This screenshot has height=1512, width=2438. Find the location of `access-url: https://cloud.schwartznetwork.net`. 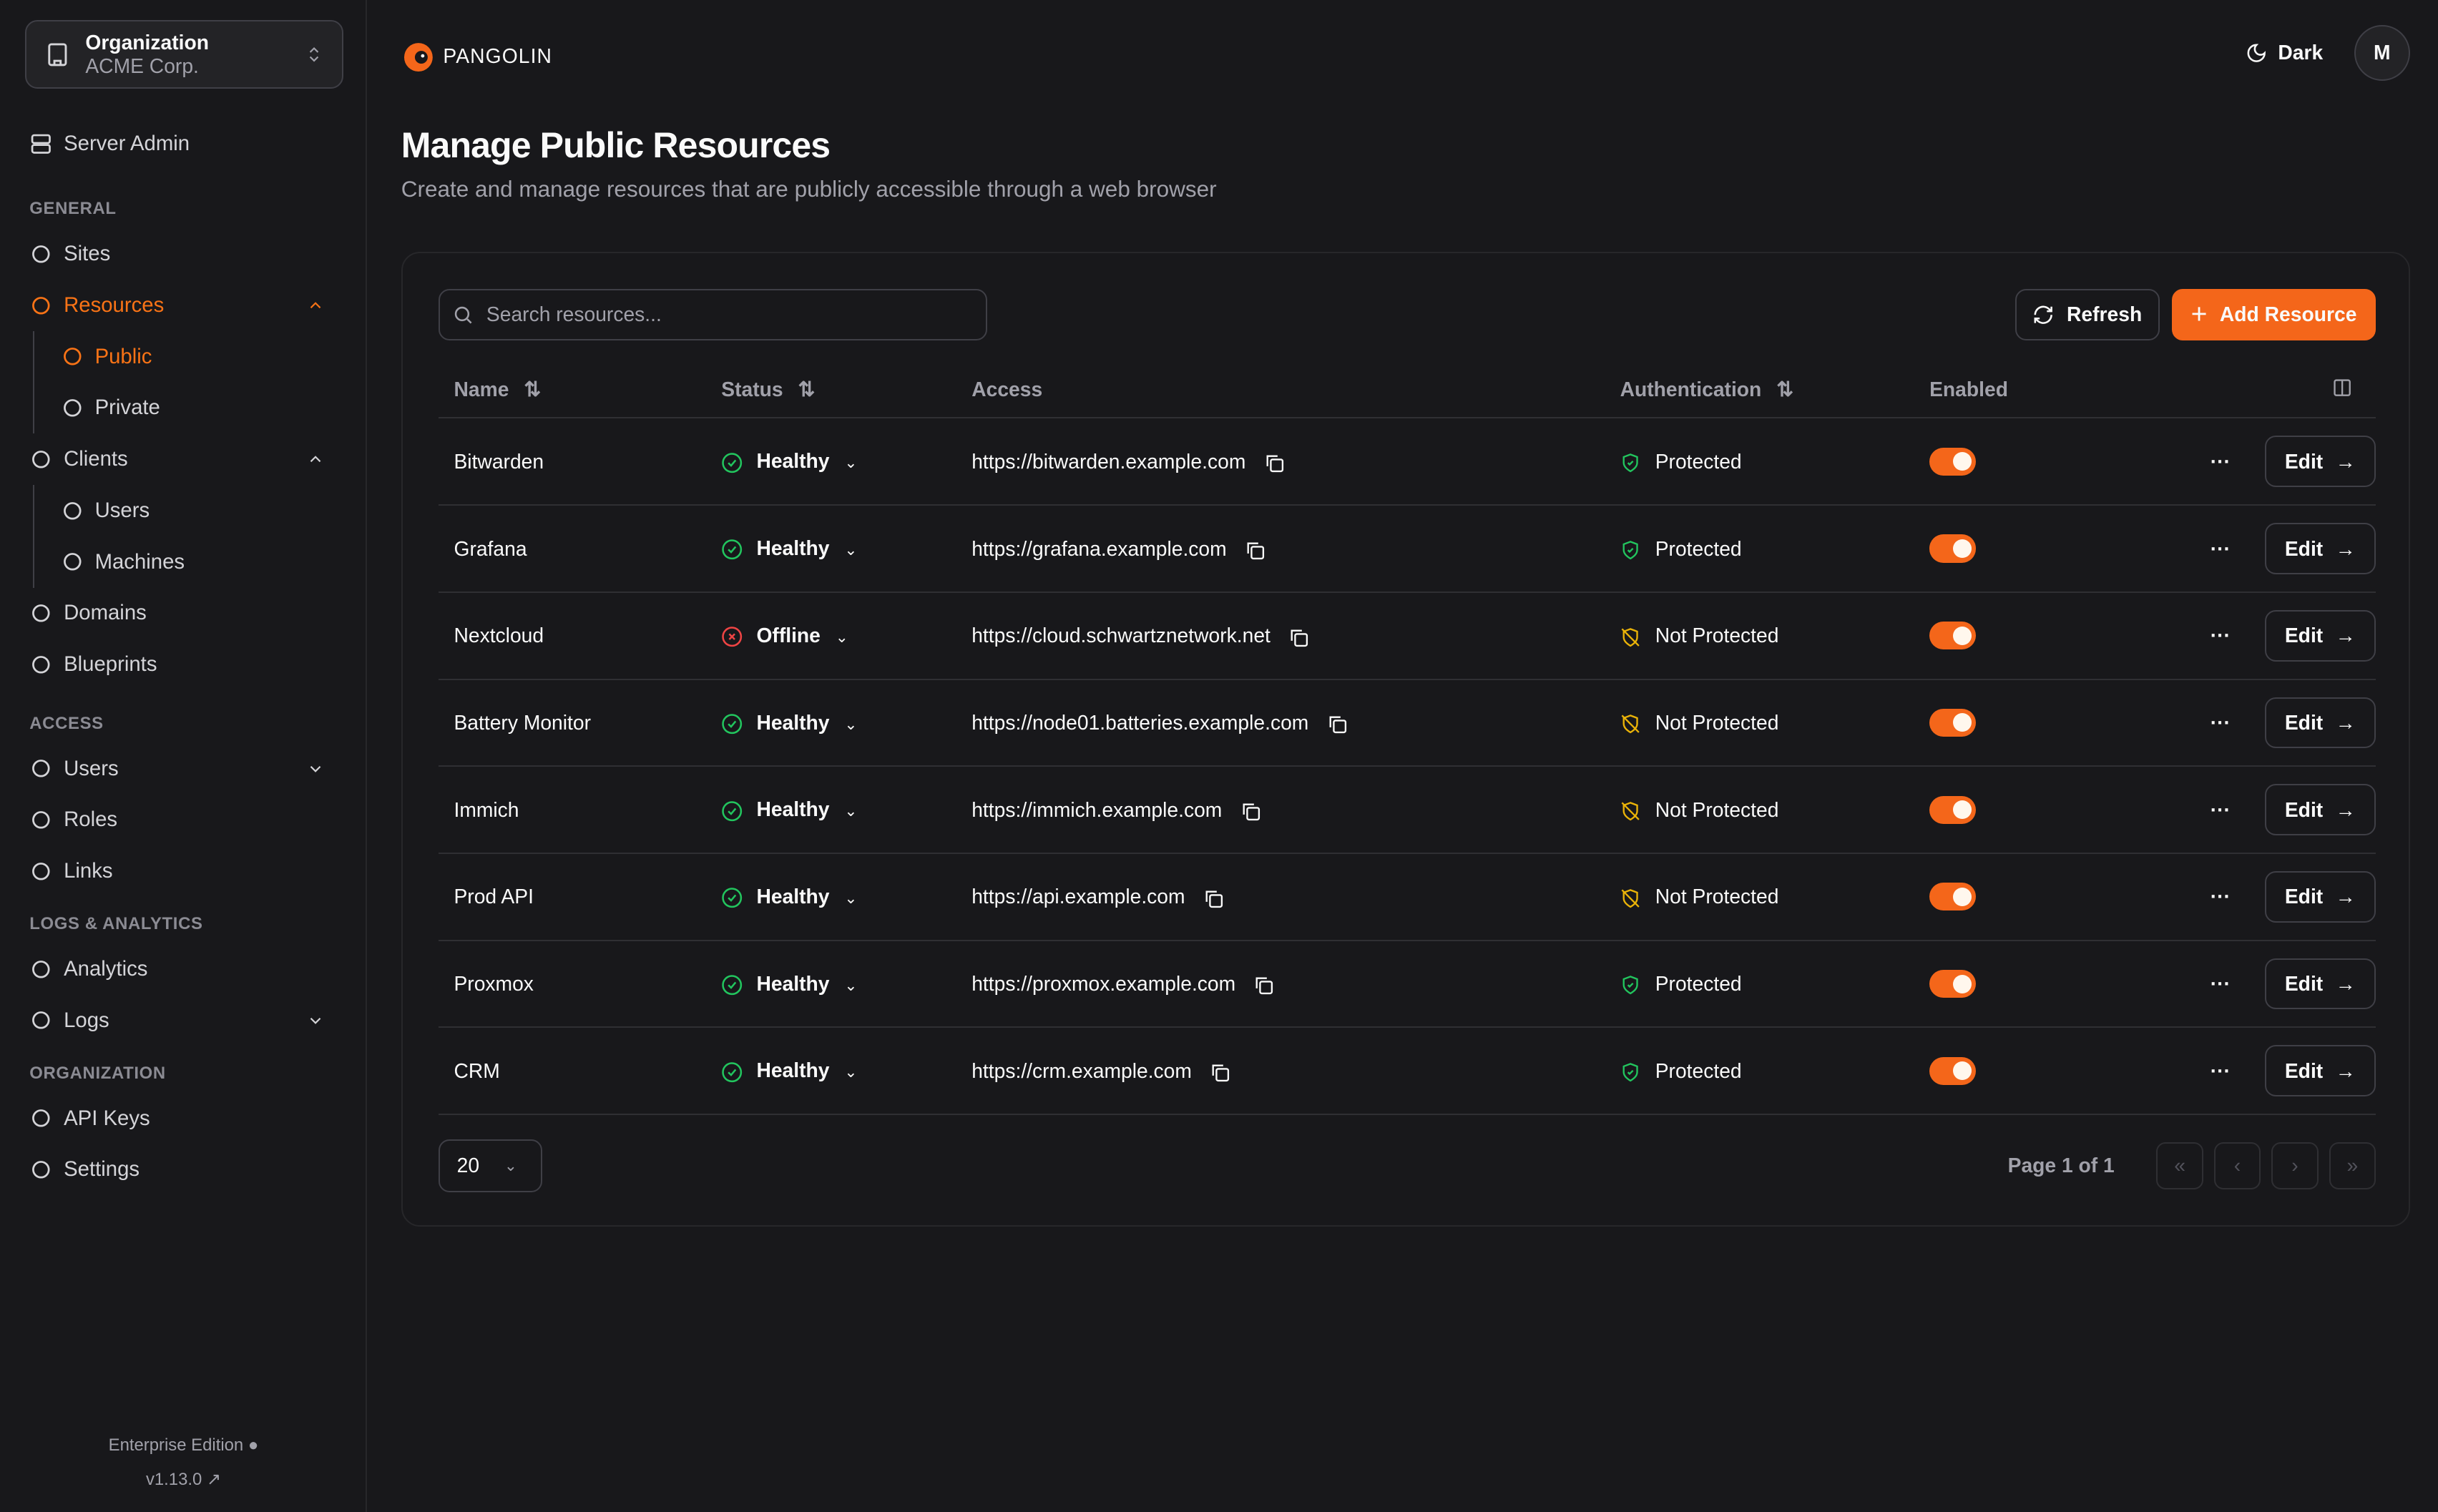

access-url: https://cloud.schwartznetwork.net is located at coordinates (1121, 635).